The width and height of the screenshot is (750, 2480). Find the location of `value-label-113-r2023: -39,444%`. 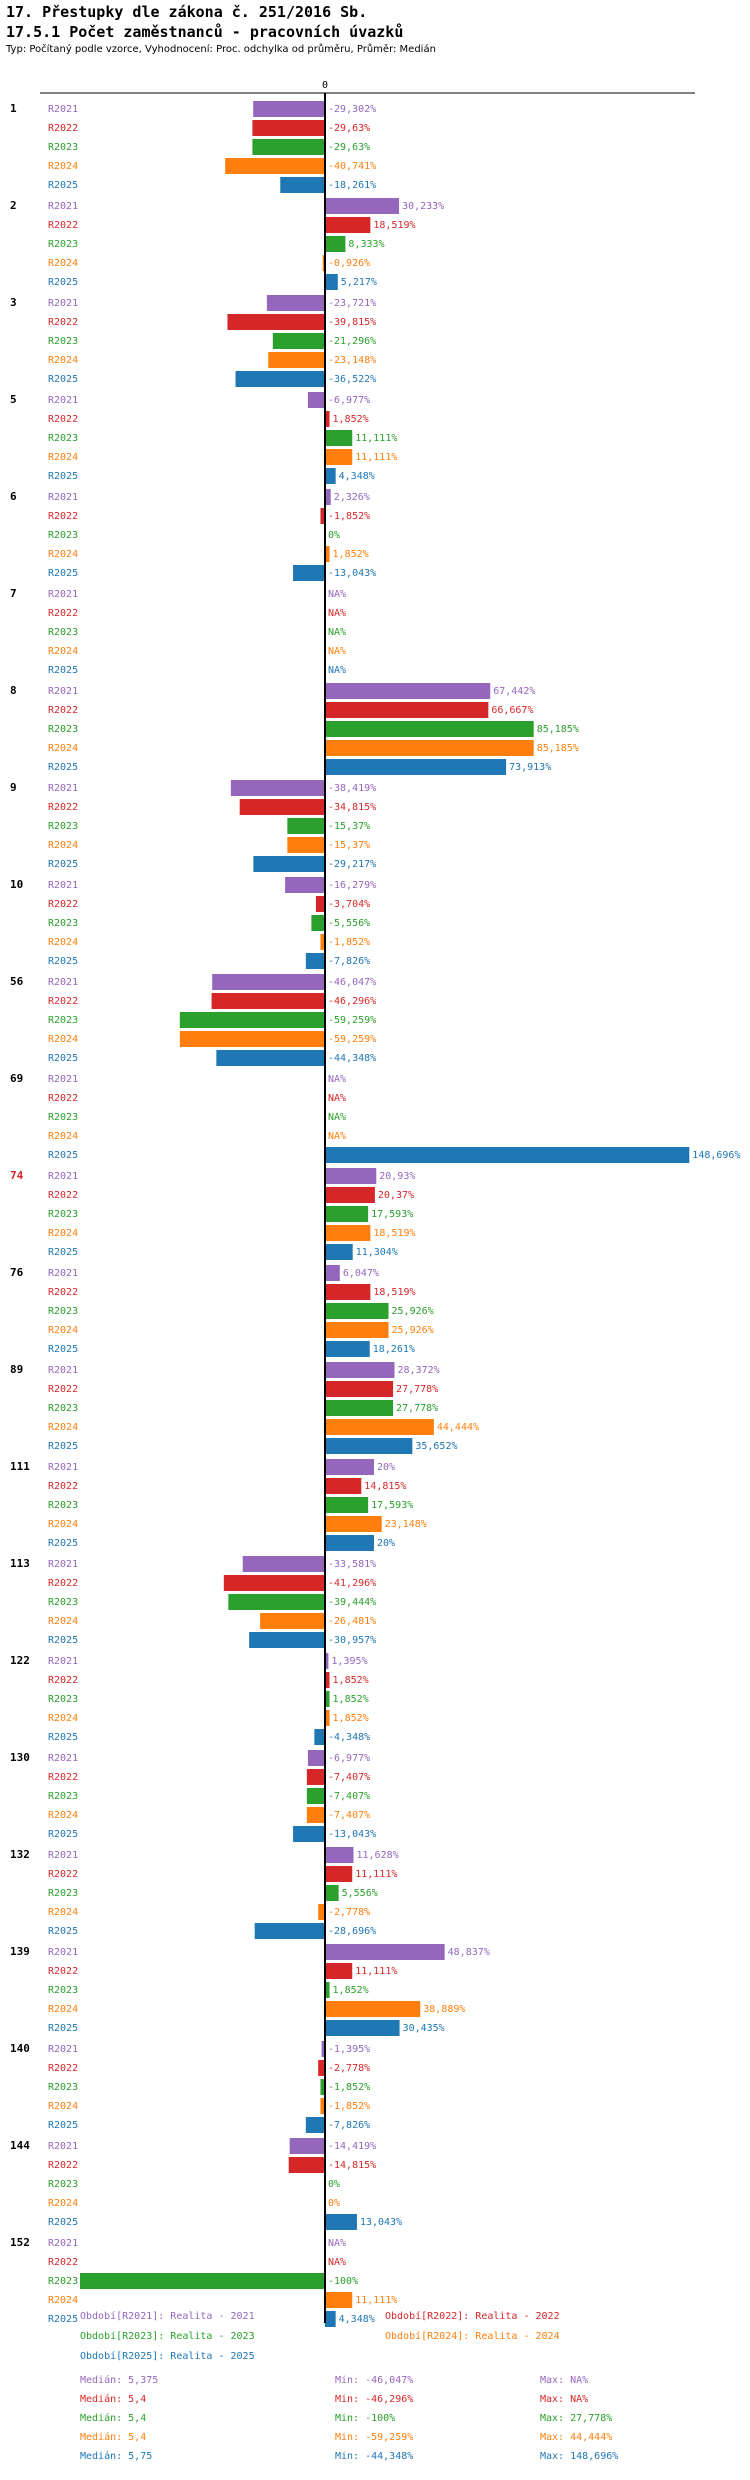

value-label-113-r2023: -39,444% is located at coordinates (352, 1602).